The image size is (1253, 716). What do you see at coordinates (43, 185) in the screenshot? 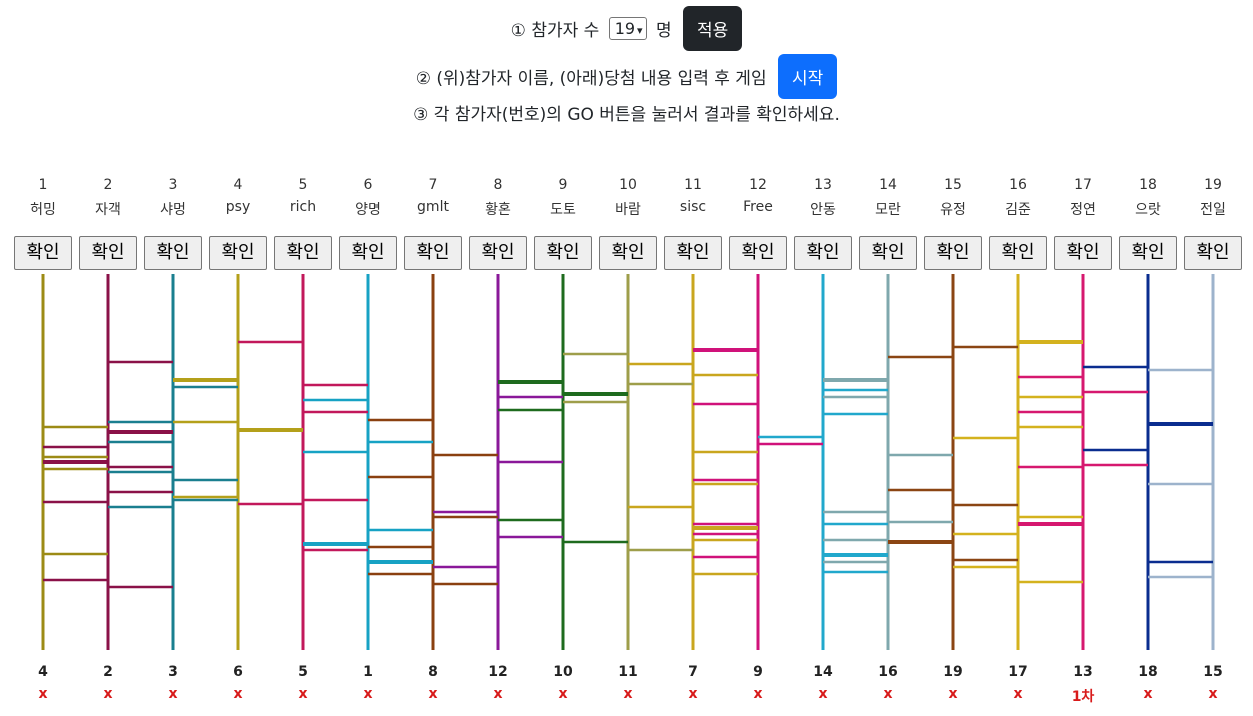
I see `participant-number: 1` at bounding box center [43, 185].